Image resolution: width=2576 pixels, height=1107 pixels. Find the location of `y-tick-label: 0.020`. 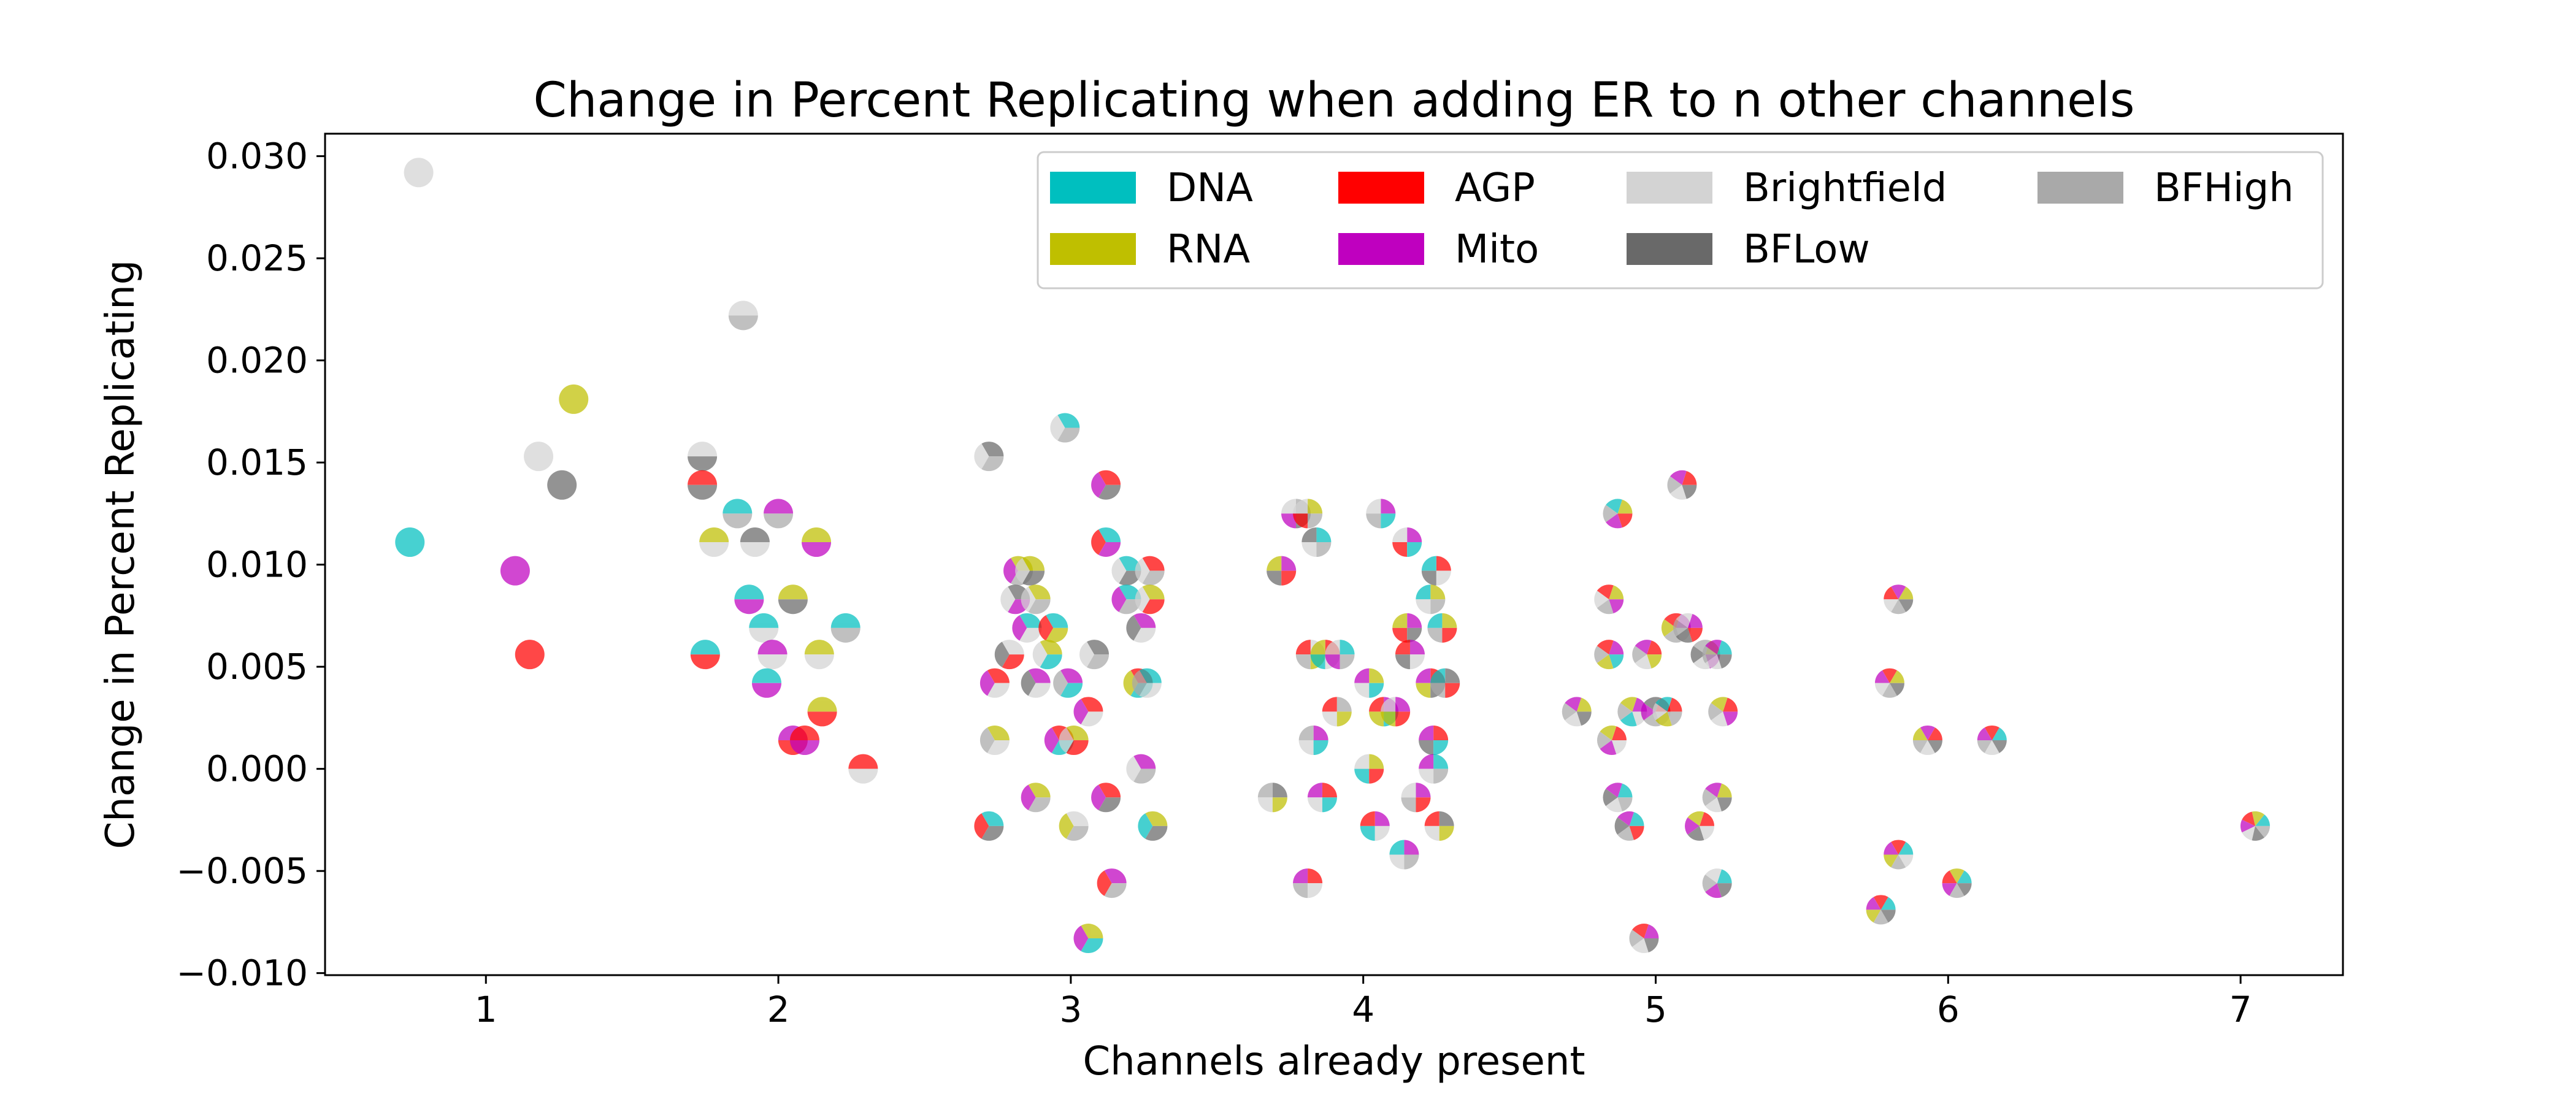

y-tick-label: 0.020 is located at coordinates (257, 360).